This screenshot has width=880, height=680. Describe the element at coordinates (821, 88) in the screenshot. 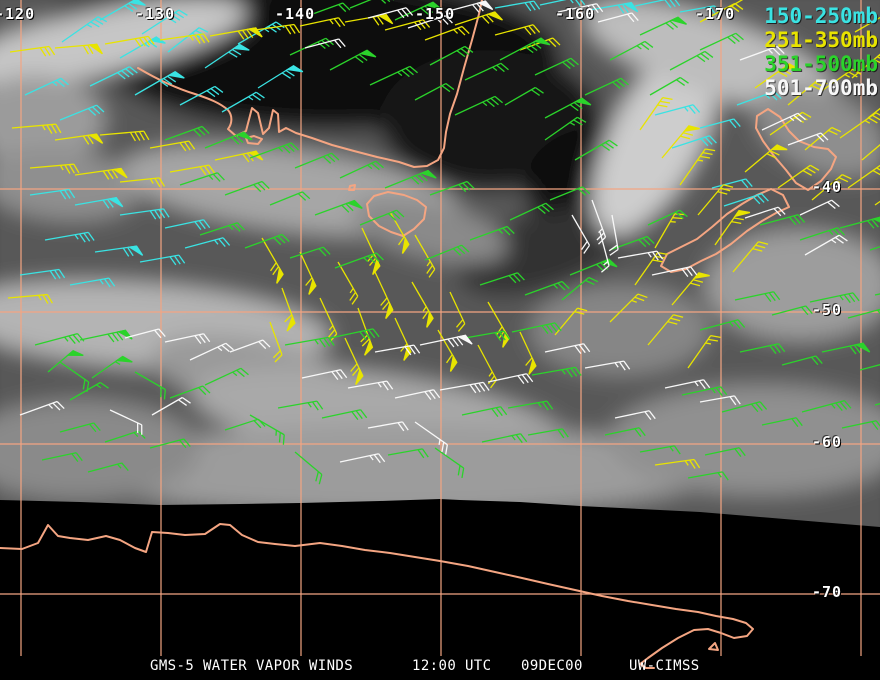

I see `legend-item-501-700: 501-700mb` at that location.